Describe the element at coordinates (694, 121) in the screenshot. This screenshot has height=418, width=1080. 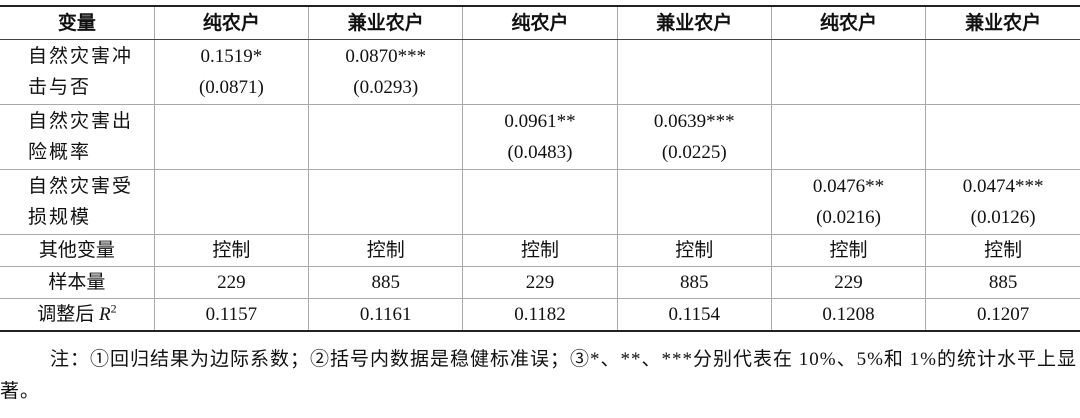
I see `coefficient: 0.0639***` at that location.